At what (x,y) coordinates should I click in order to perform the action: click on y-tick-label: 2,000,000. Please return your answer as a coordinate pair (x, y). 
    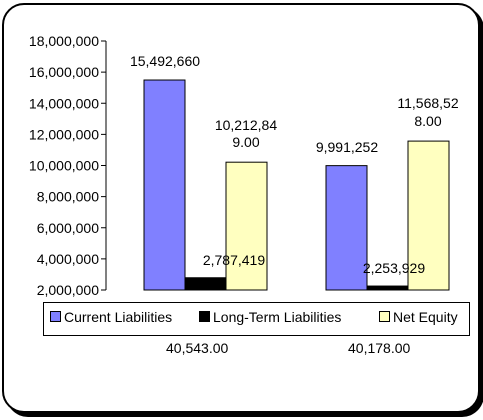
    Looking at the image, I should click on (68, 290).